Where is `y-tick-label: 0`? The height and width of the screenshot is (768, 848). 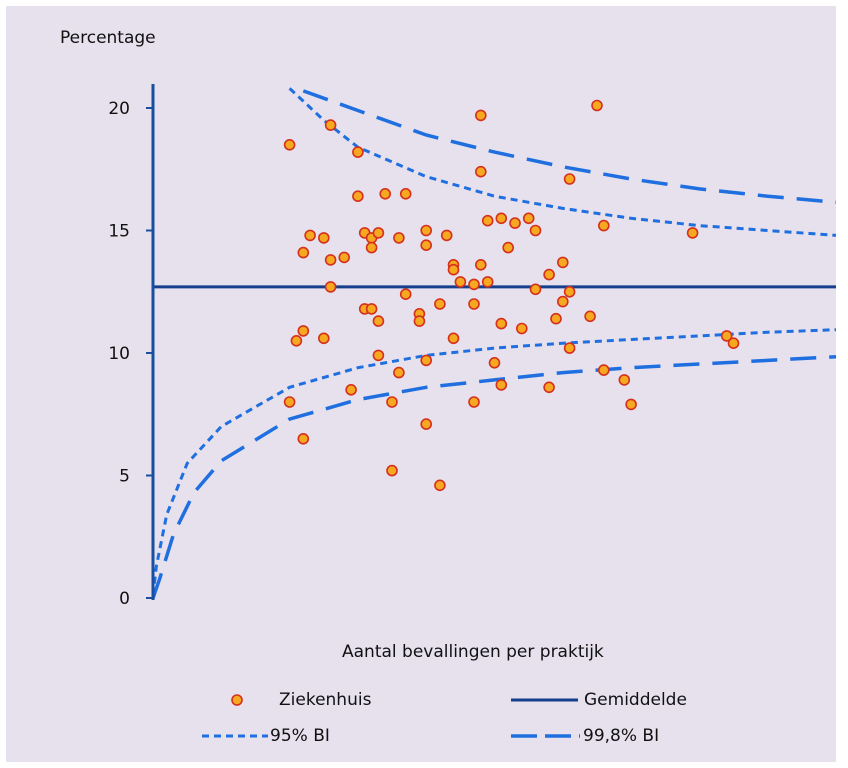 y-tick-label: 0 is located at coordinates (124, 599).